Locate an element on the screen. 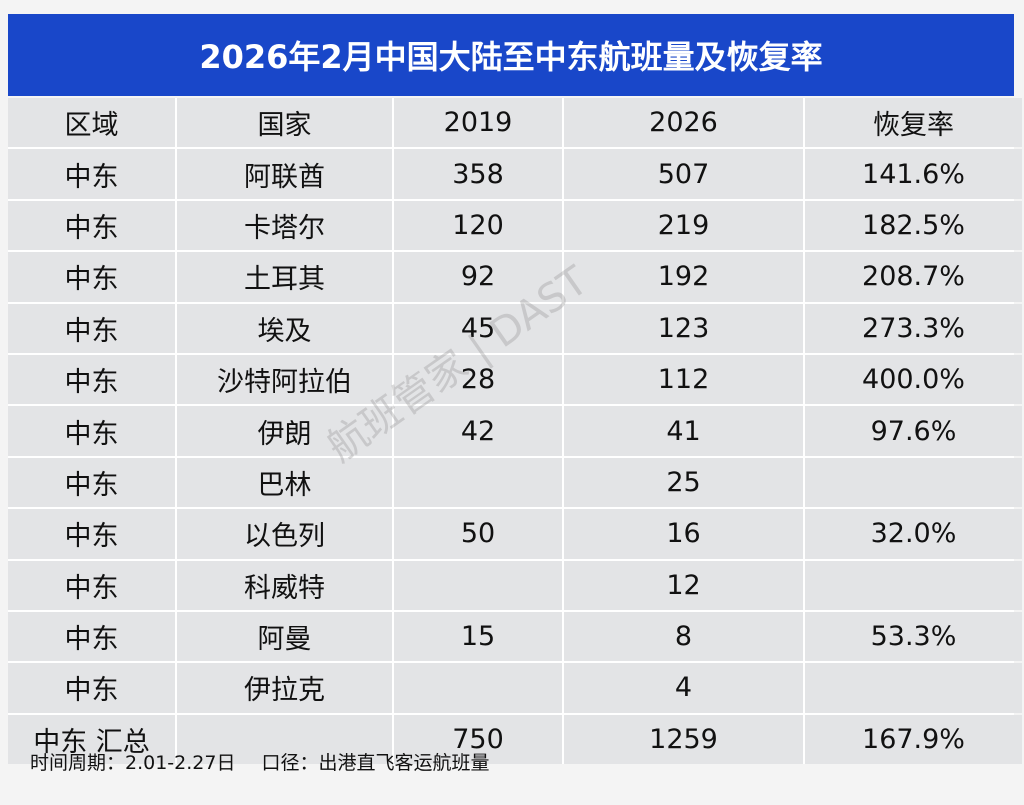 The image size is (1024, 805). table-cell: 167.9% is located at coordinates (913, 739).